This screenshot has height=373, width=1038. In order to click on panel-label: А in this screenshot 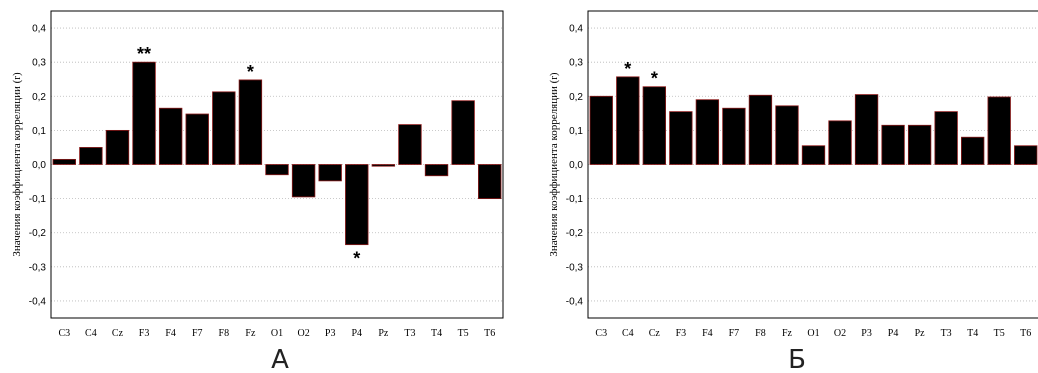, I will do `click(280, 359)`.